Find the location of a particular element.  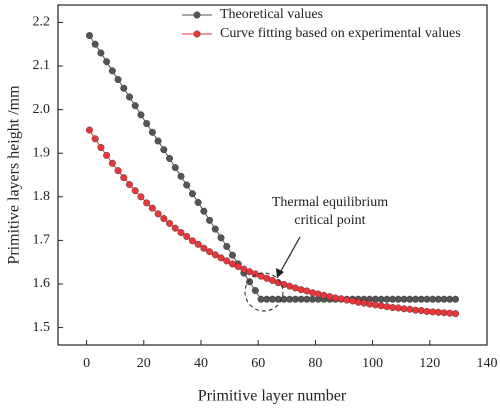

x-tick-label: 40 is located at coordinates (201, 363).